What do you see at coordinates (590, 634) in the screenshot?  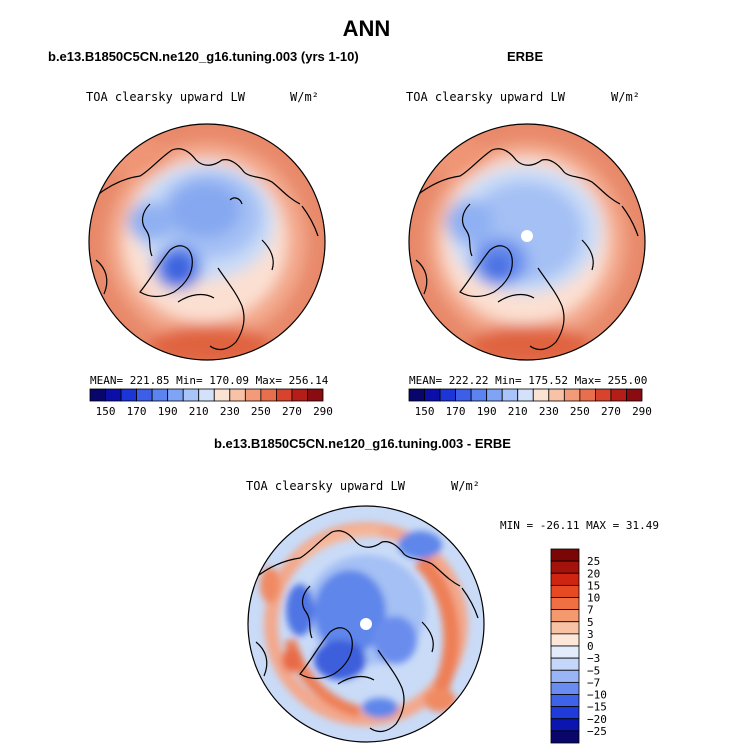 I see `colorbar-tick-label: 3` at bounding box center [590, 634].